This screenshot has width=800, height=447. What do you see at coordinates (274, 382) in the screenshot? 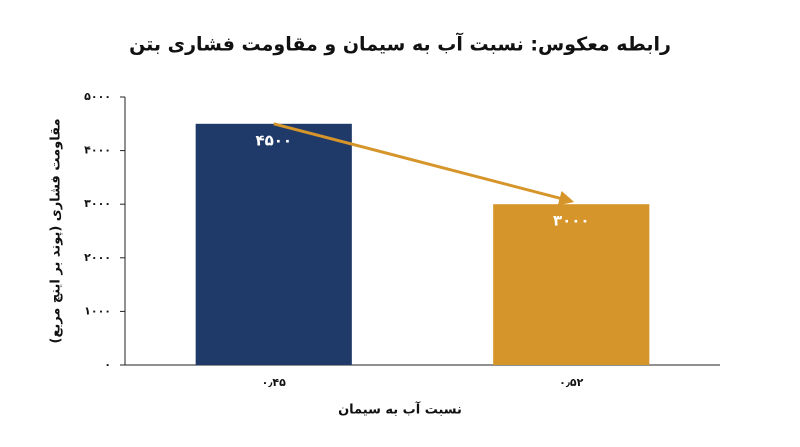
I see `x-tick-label: ۰٫۴۵` at bounding box center [274, 382].